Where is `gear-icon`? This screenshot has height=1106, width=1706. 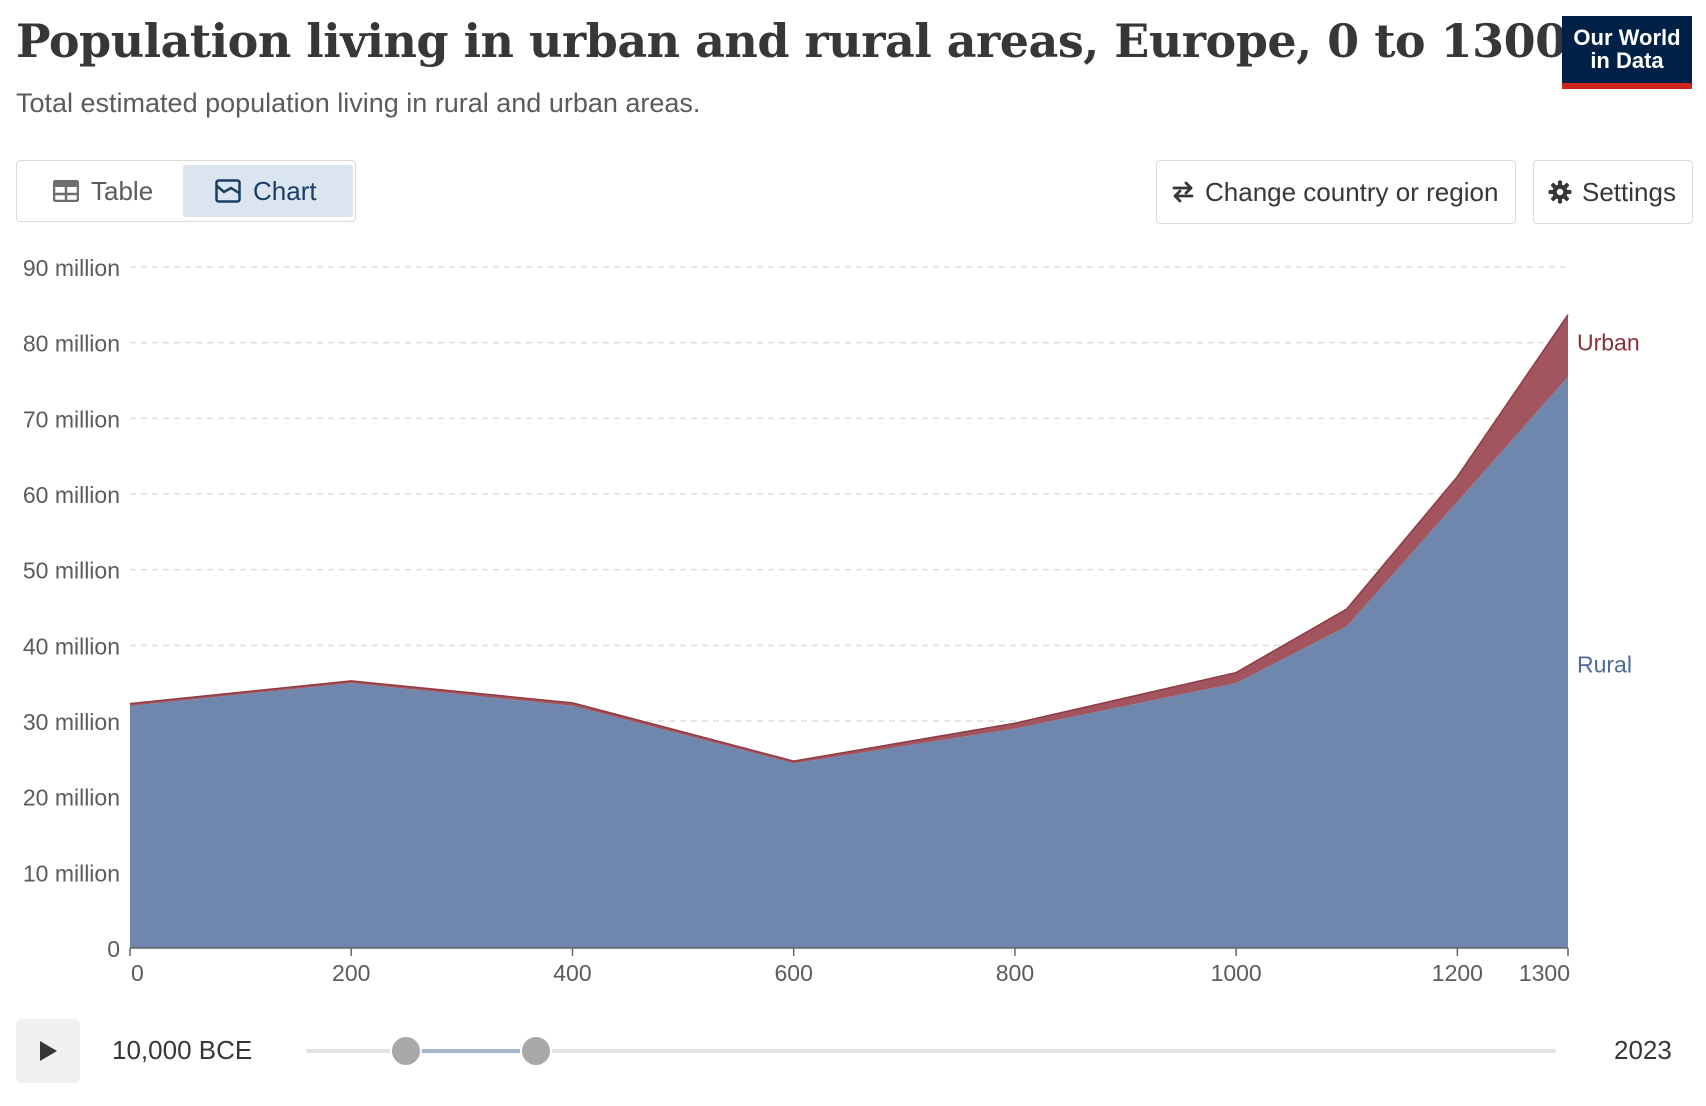 gear-icon is located at coordinates (1560, 192).